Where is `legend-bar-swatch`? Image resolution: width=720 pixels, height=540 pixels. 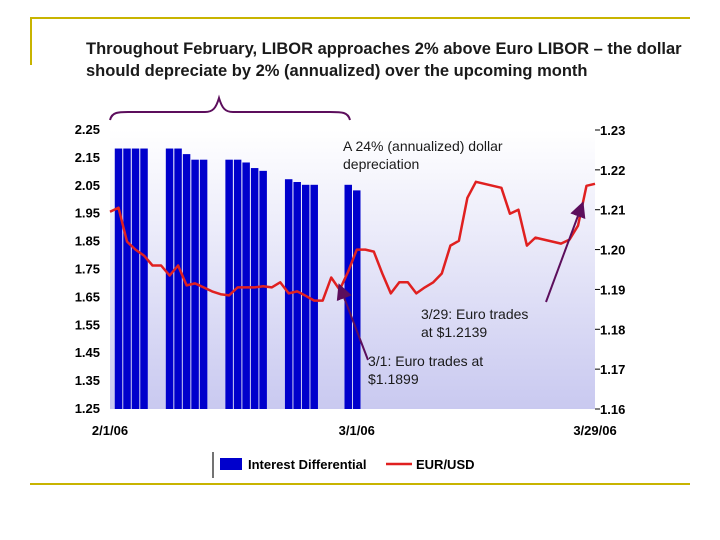 legend-bar-swatch is located at coordinates (231, 464).